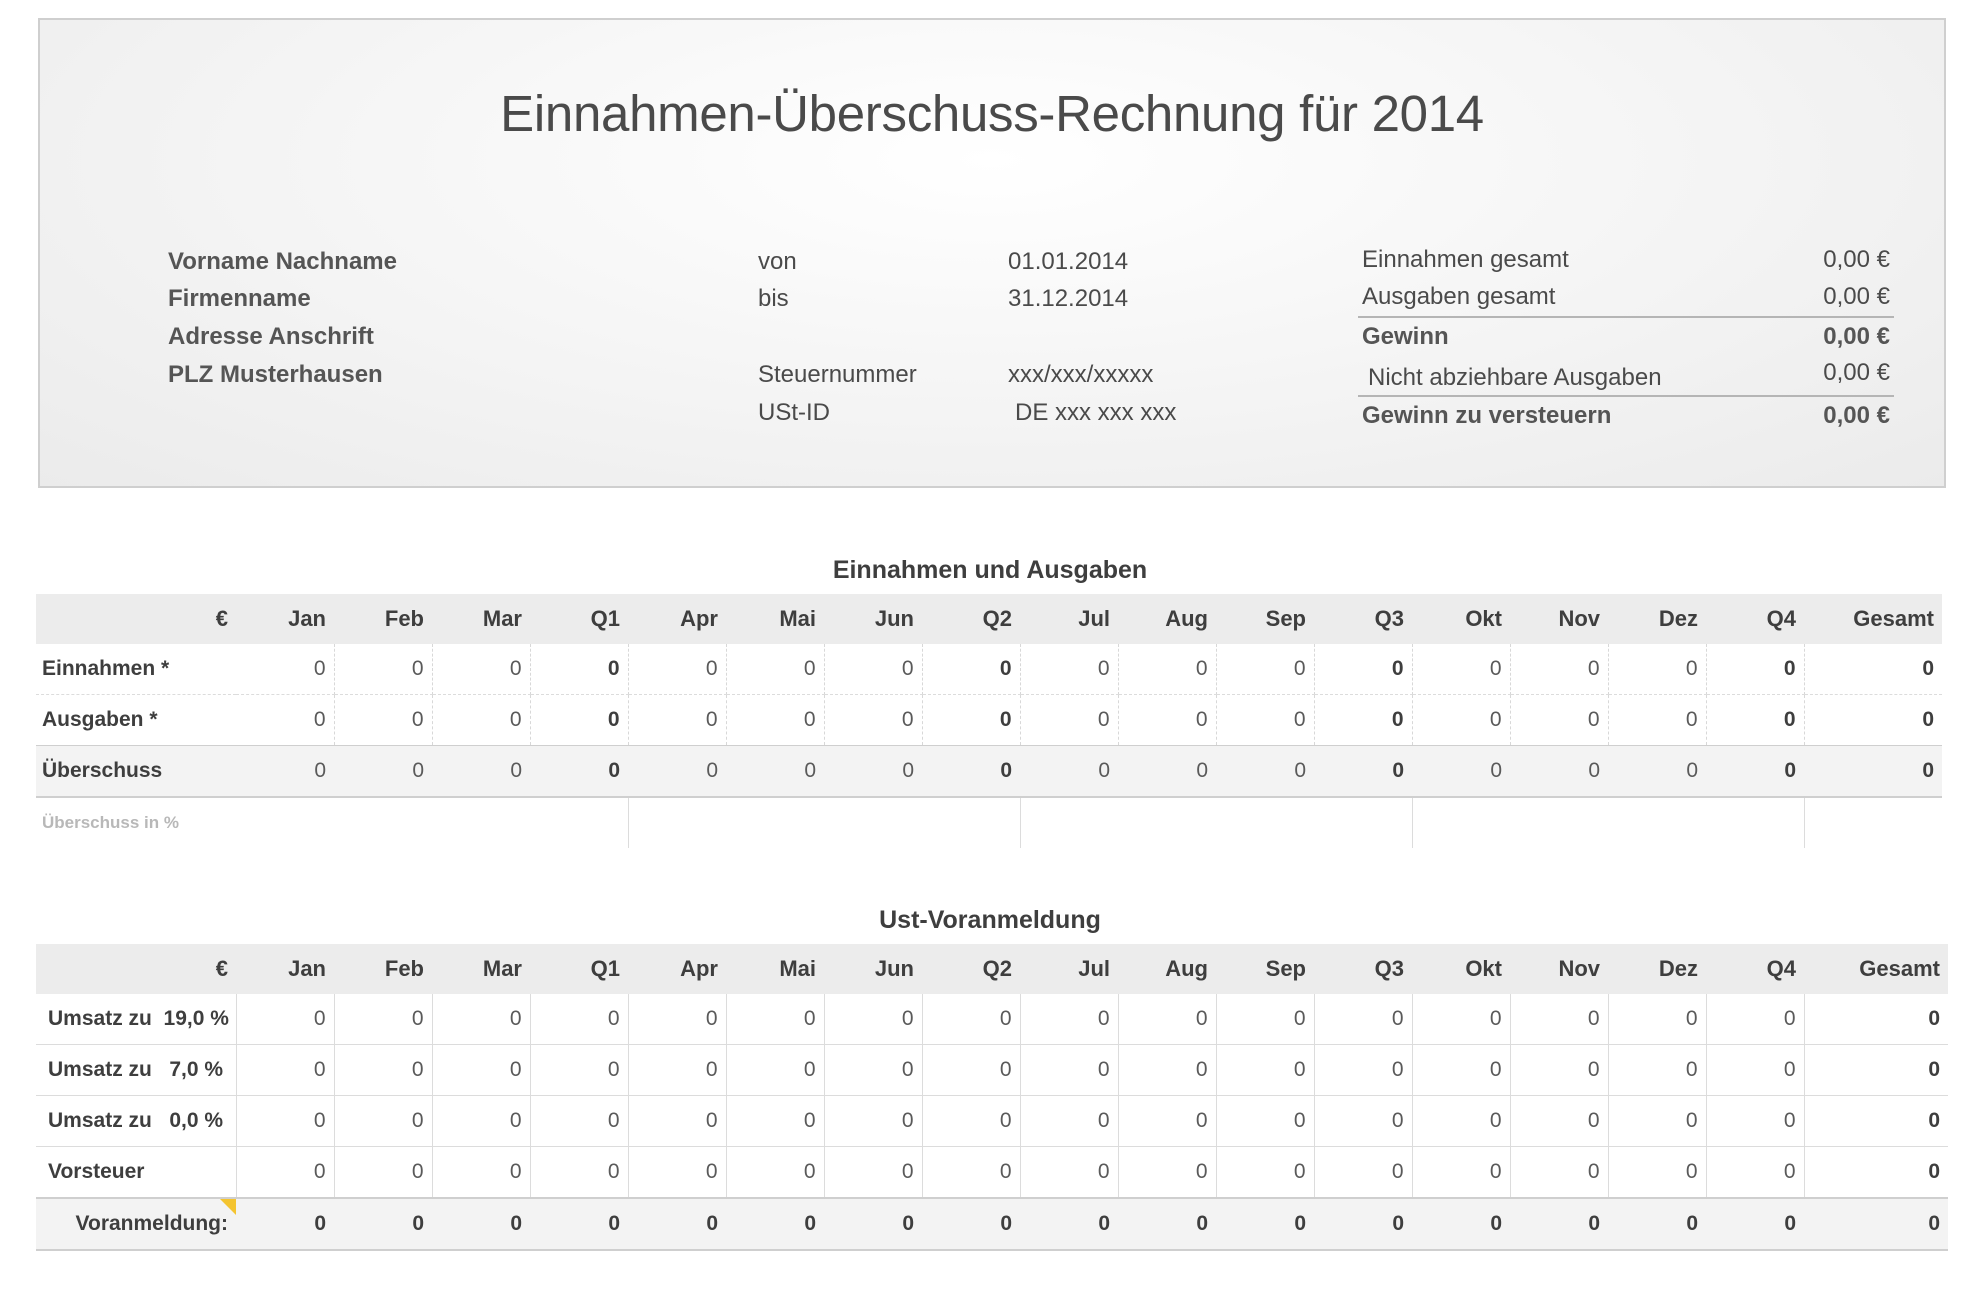 The height and width of the screenshot is (1290, 1980). Describe the element at coordinates (1068, 261) in the screenshot. I see `period-from-value: 01.01.2014` at that location.